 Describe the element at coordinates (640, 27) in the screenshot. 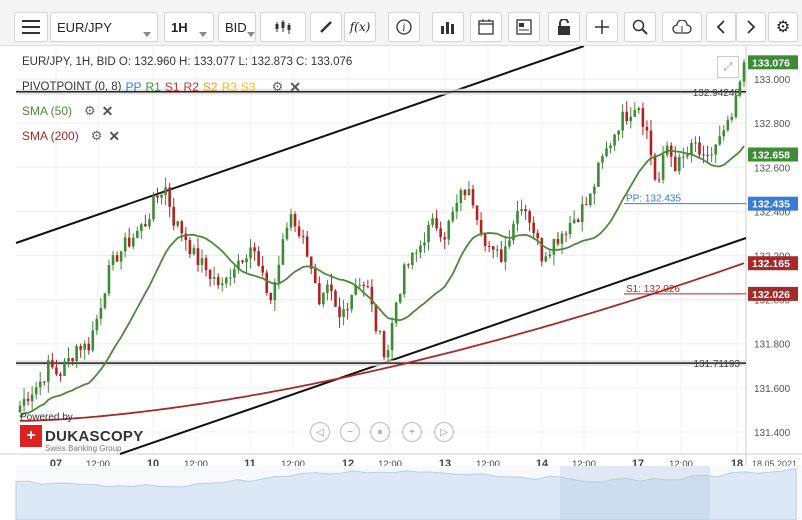

I see `zoom-button` at that location.